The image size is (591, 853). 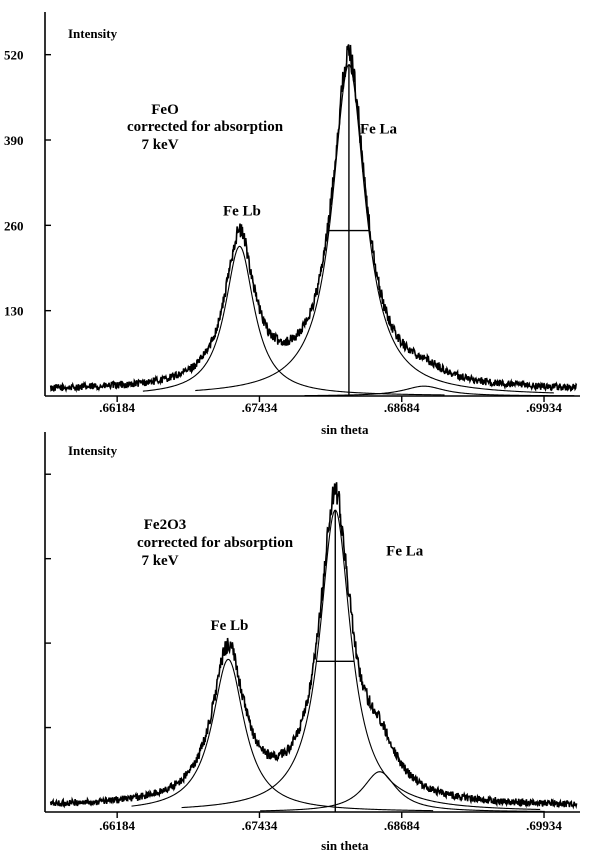 I want to click on annotation-line: FeO, so click(x=165, y=110).